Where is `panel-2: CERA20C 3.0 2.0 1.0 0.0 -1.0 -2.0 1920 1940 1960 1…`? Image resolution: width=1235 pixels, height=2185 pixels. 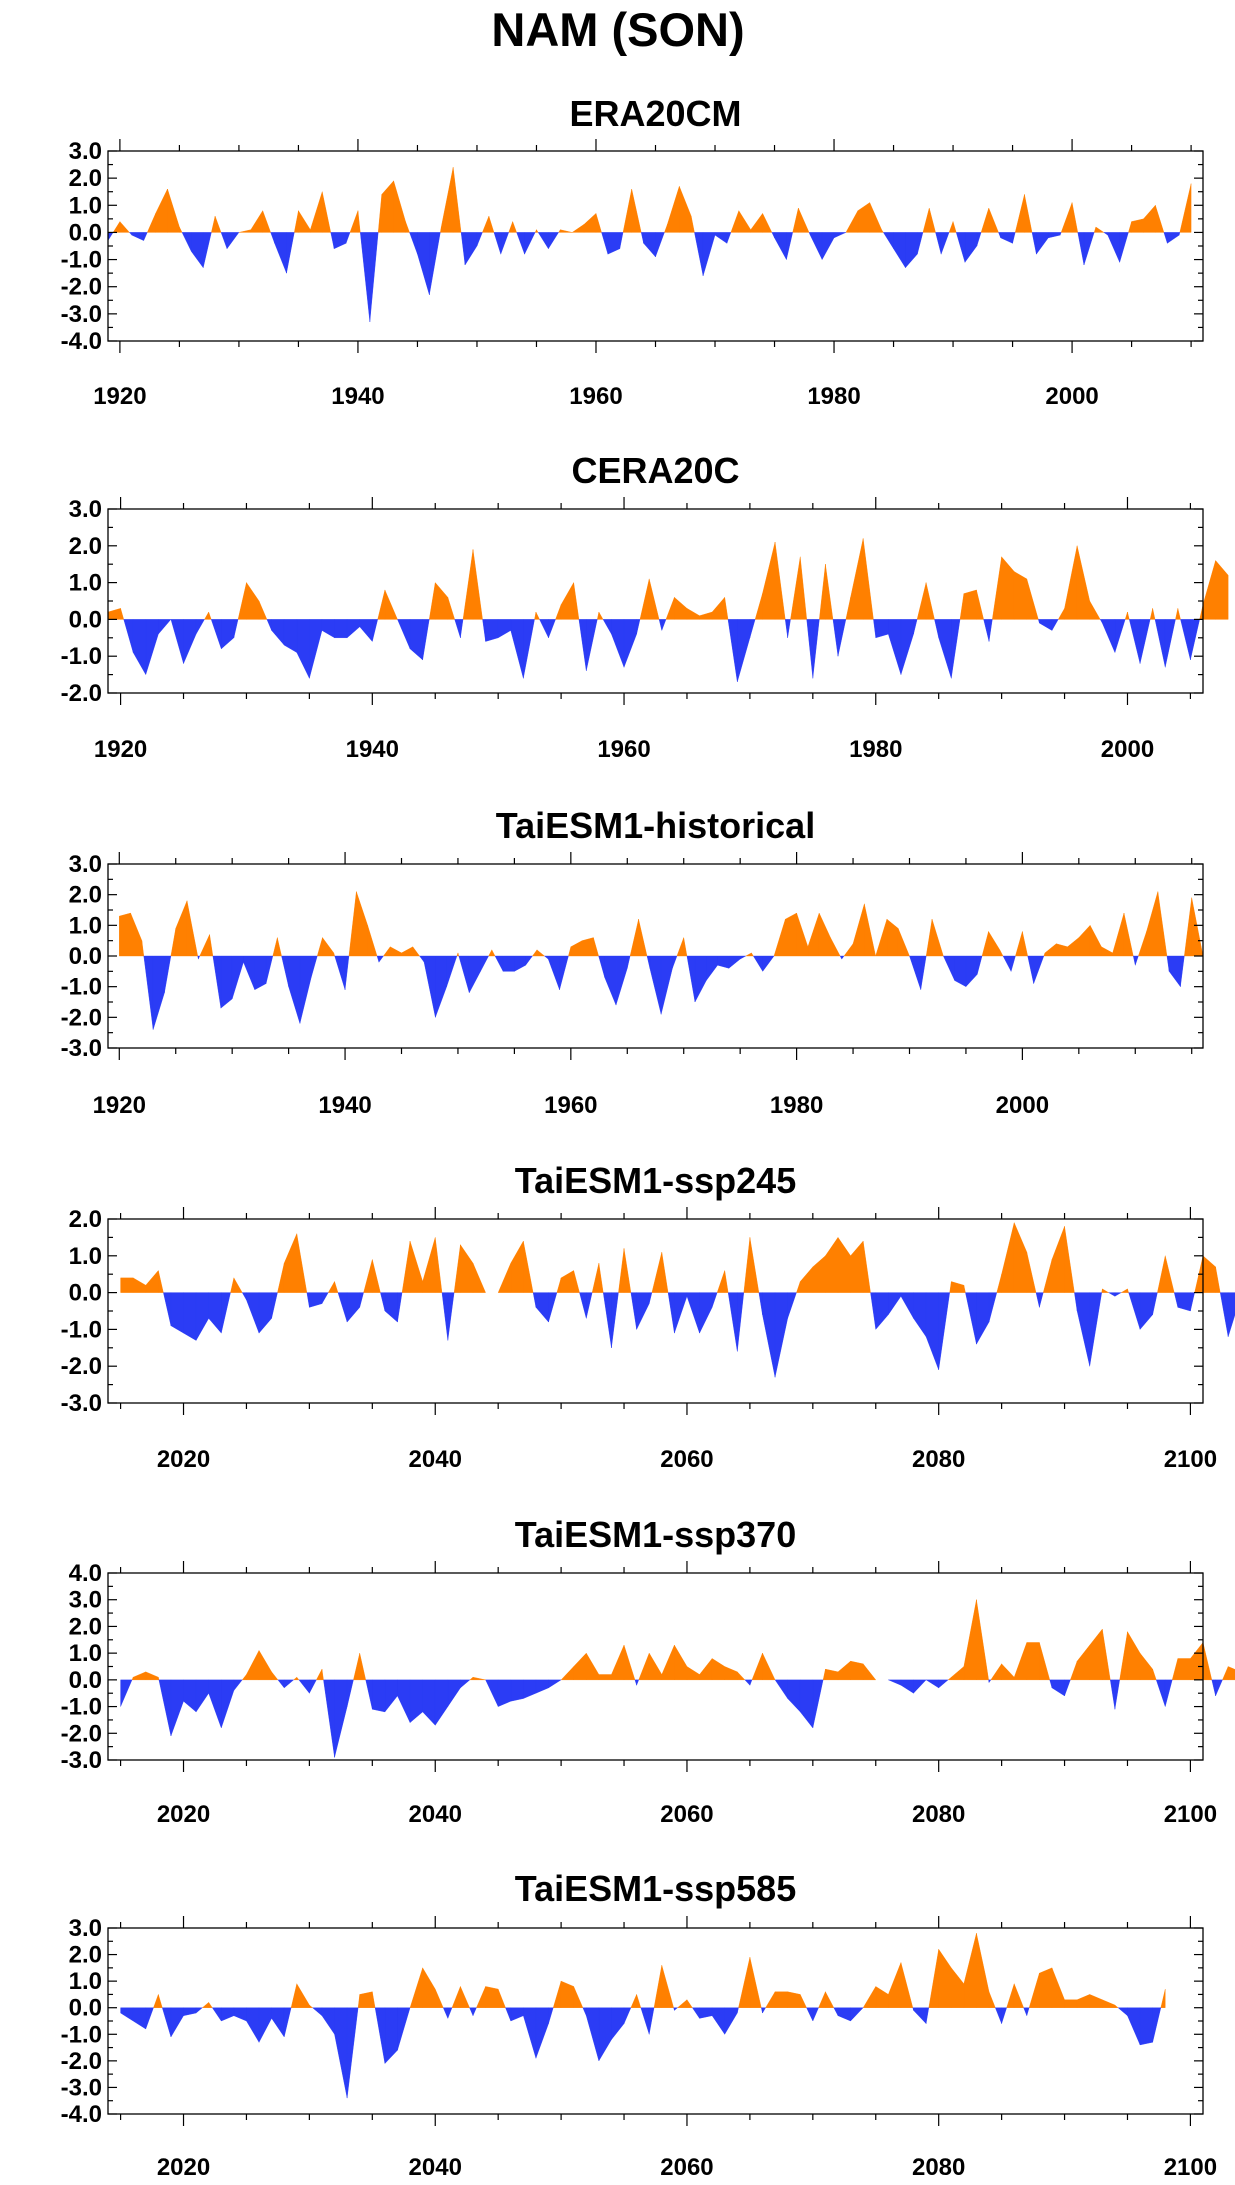
panel-2: CERA20C 3.0 2.0 1.0 0.0 -1.0 -2.0 1920 1940 1960 1… is located at coordinates (645, 606).